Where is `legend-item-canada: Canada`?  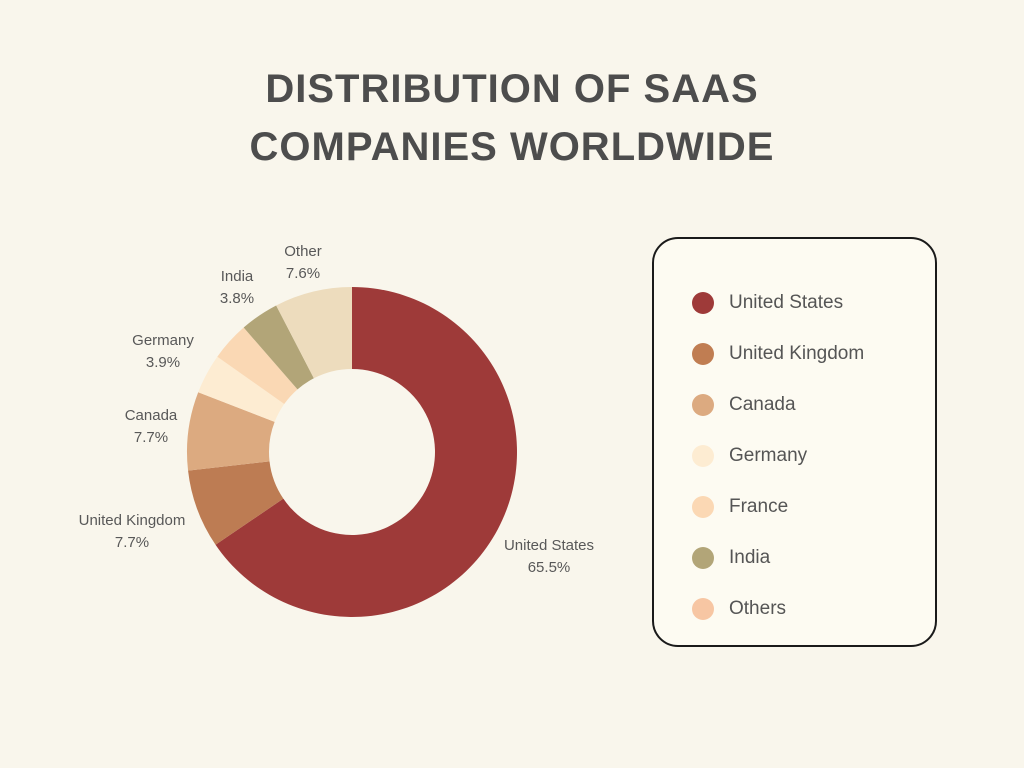
legend-item-canada: Canada is located at coordinates (813, 404).